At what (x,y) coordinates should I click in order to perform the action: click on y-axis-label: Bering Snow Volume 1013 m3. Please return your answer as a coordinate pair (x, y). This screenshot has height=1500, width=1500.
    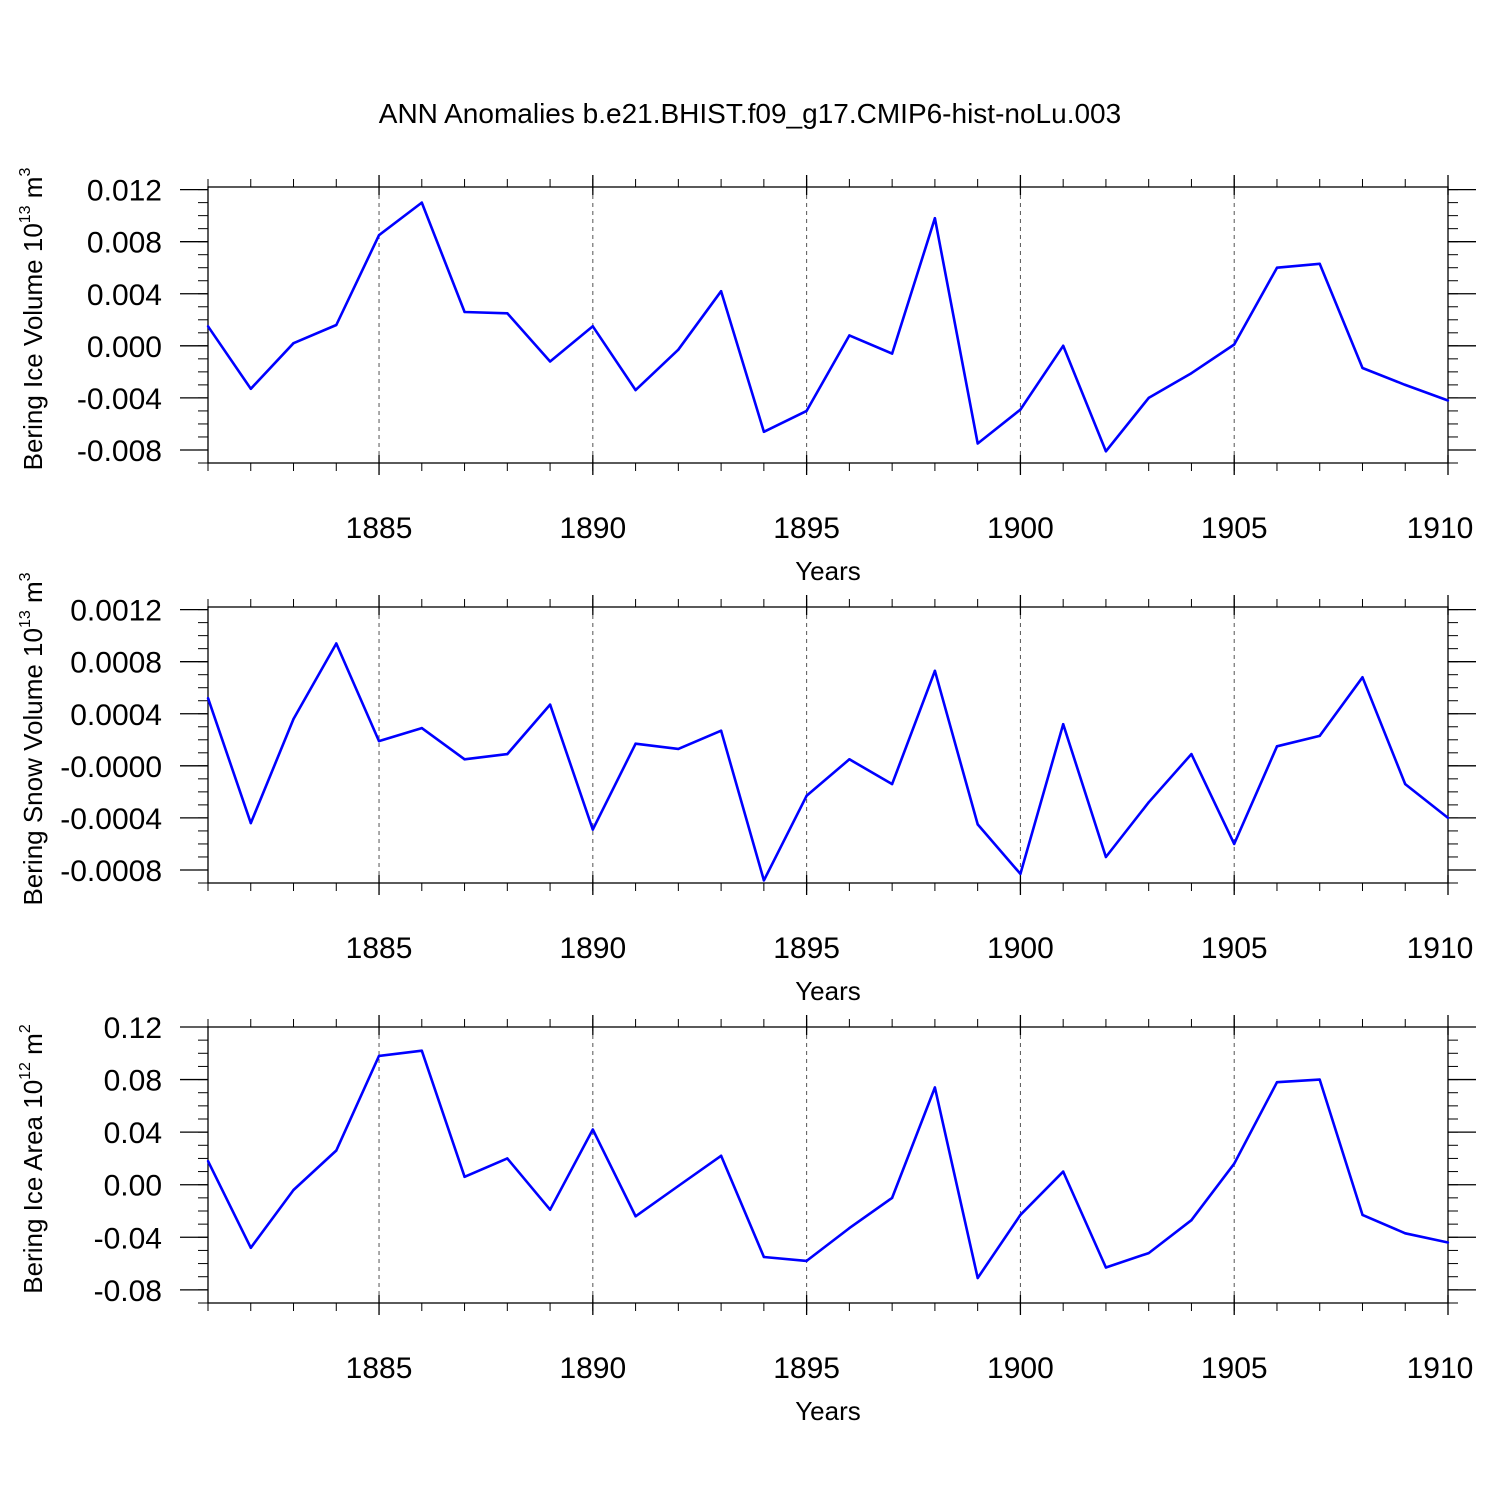
    Looking at the image, I should click on (32, 738).